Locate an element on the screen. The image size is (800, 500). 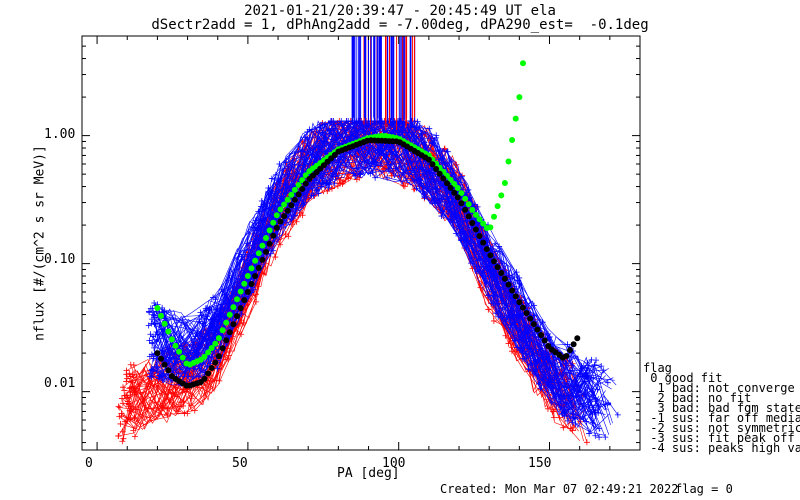
x-tick-label-50: 50 is located at coordinates (240, 463).